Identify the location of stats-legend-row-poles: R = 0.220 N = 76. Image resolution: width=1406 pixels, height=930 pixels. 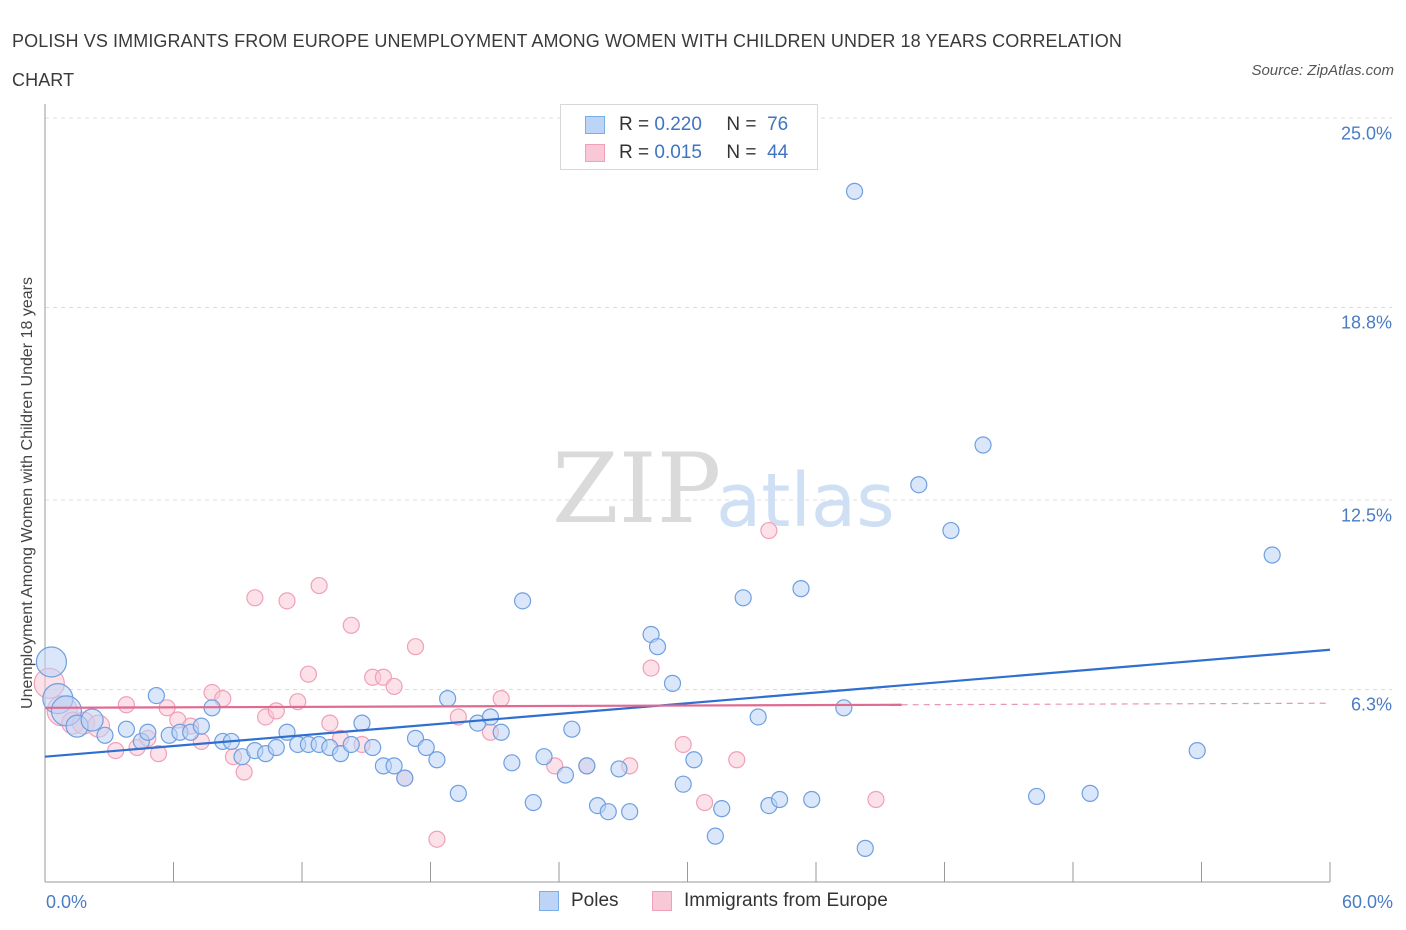
(686, 125).